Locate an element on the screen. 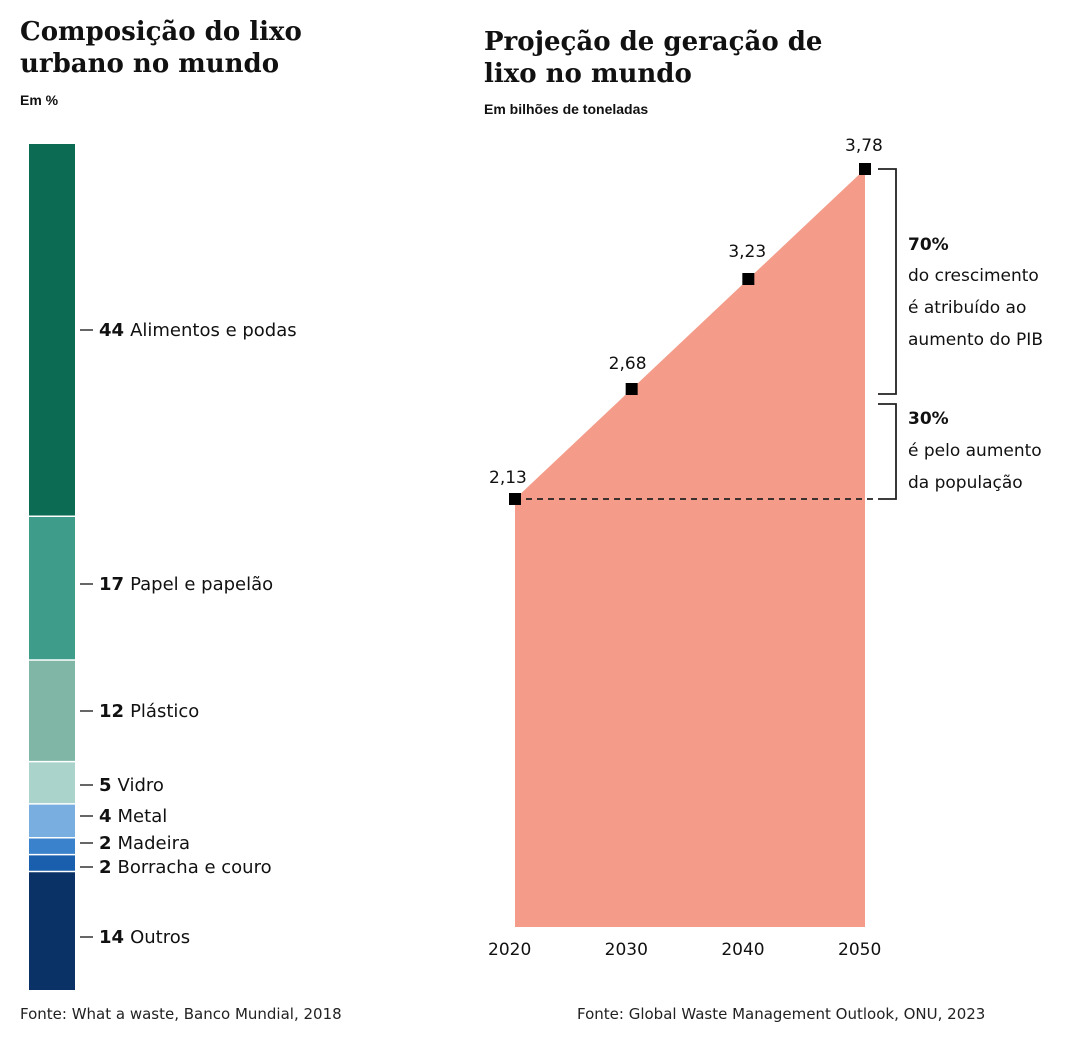 This screenshot has width=1080, height=1064. segment-value: 12 is located at coordinates (111, 711).